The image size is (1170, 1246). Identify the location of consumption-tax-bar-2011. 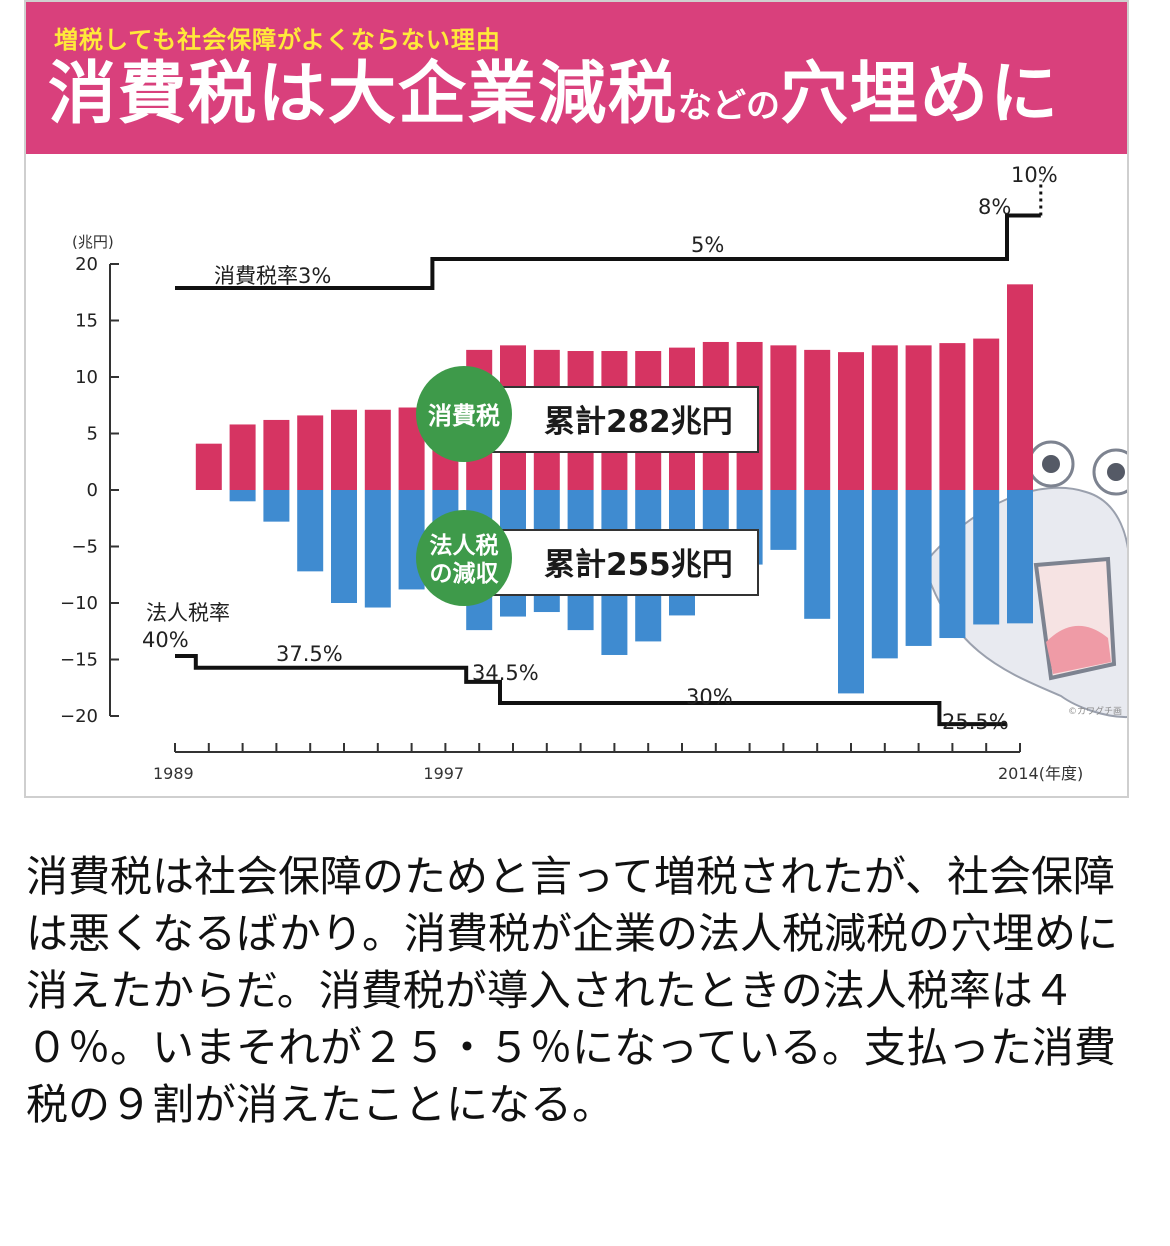
(918, 417).